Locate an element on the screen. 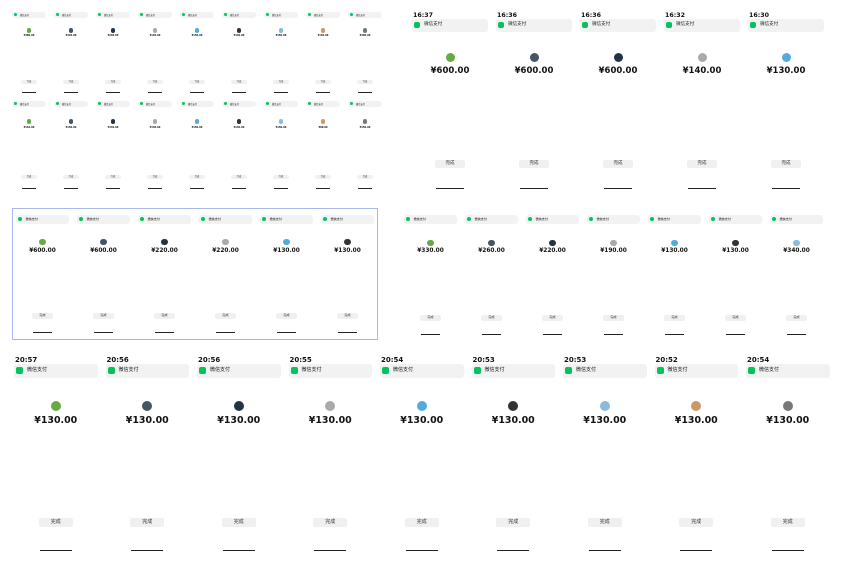  status-time: 20:55 is located at coordinates (300, 360).